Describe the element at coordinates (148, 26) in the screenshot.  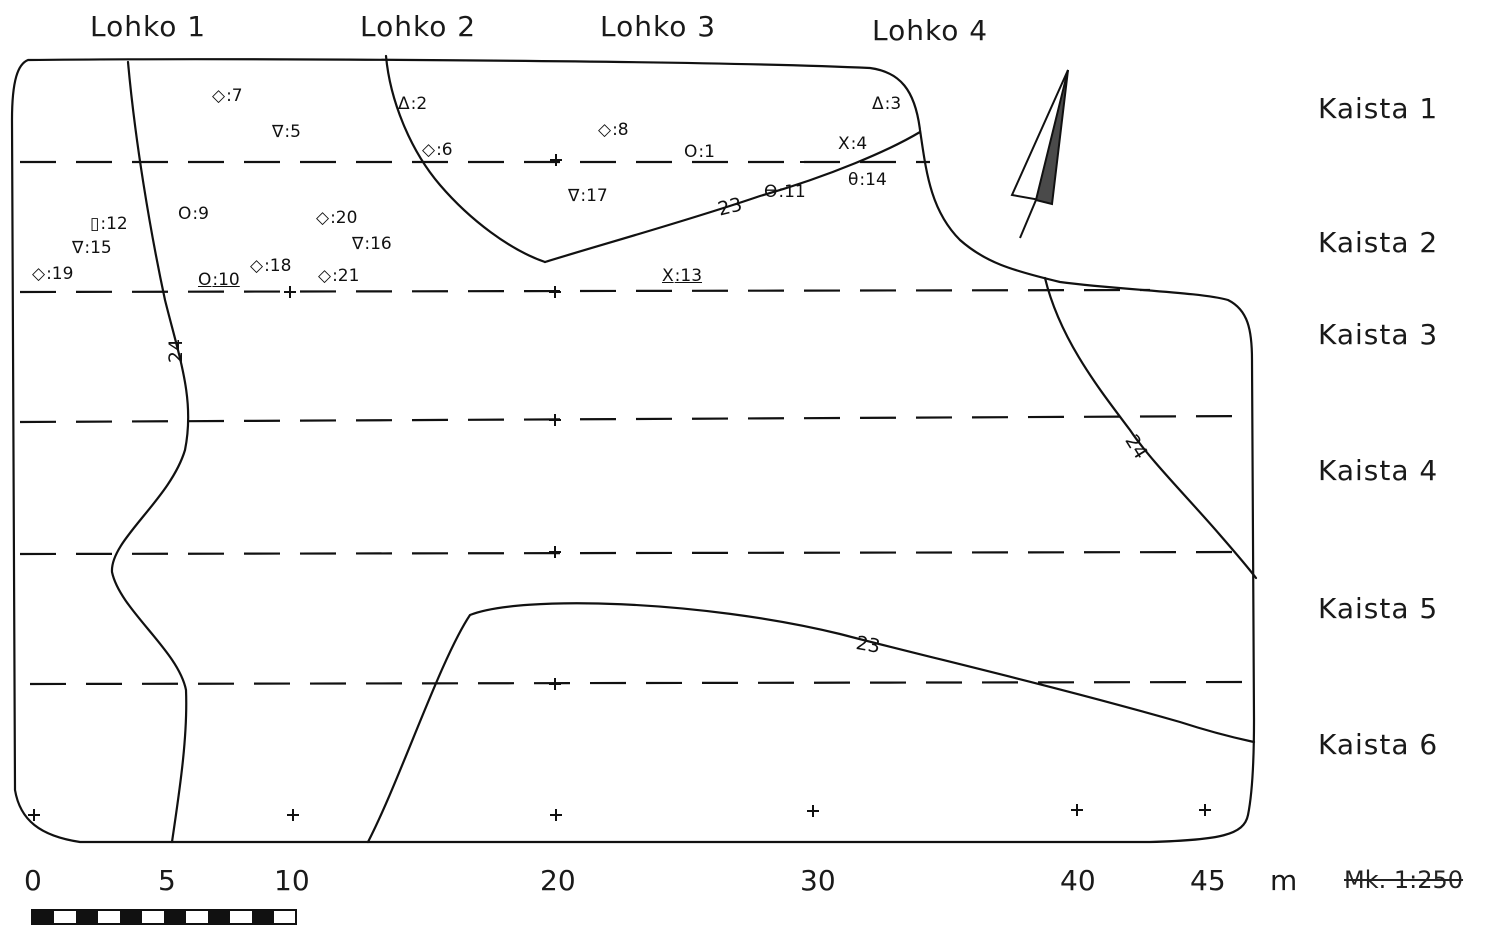
I see `block-label-1: Lohko 1` at that location.